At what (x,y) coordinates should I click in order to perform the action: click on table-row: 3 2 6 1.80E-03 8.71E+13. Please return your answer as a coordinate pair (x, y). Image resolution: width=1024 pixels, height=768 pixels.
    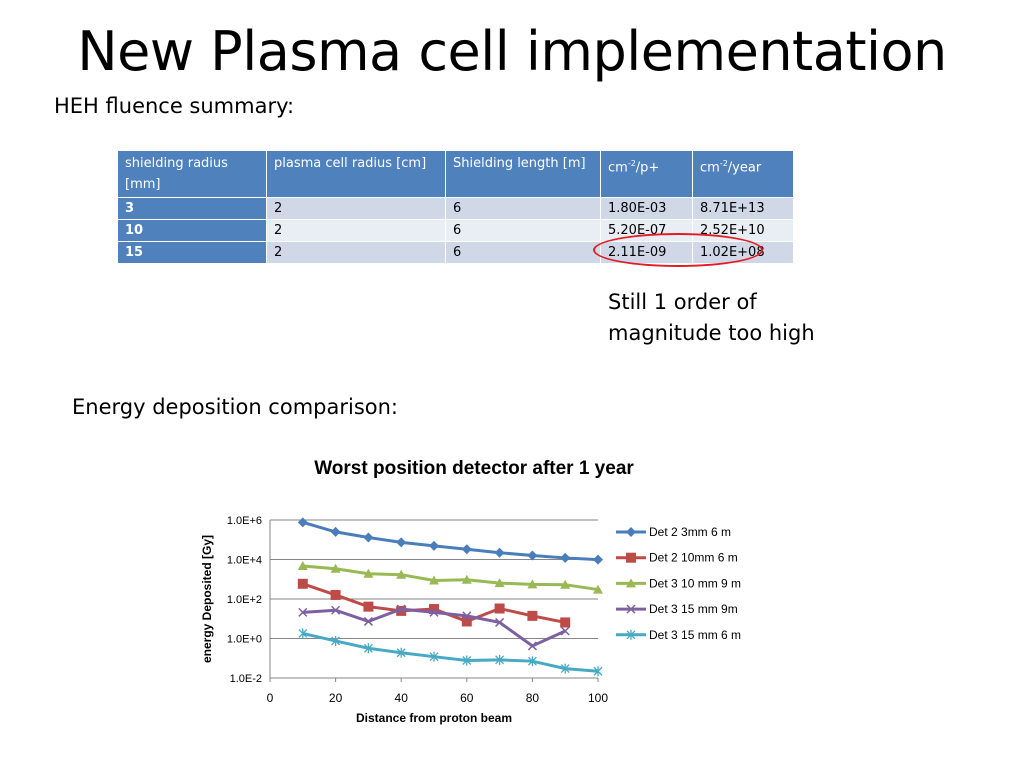
    Looking at the image, I should click on (455, 208).